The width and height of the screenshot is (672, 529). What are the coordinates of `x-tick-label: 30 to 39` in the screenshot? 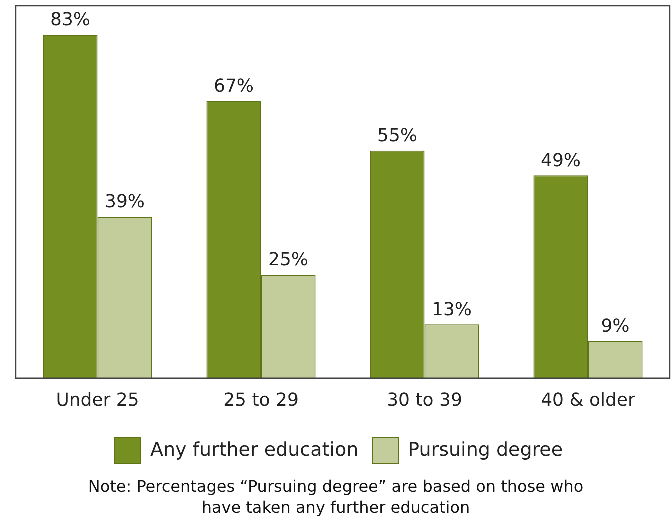 It's located at (424, 400).